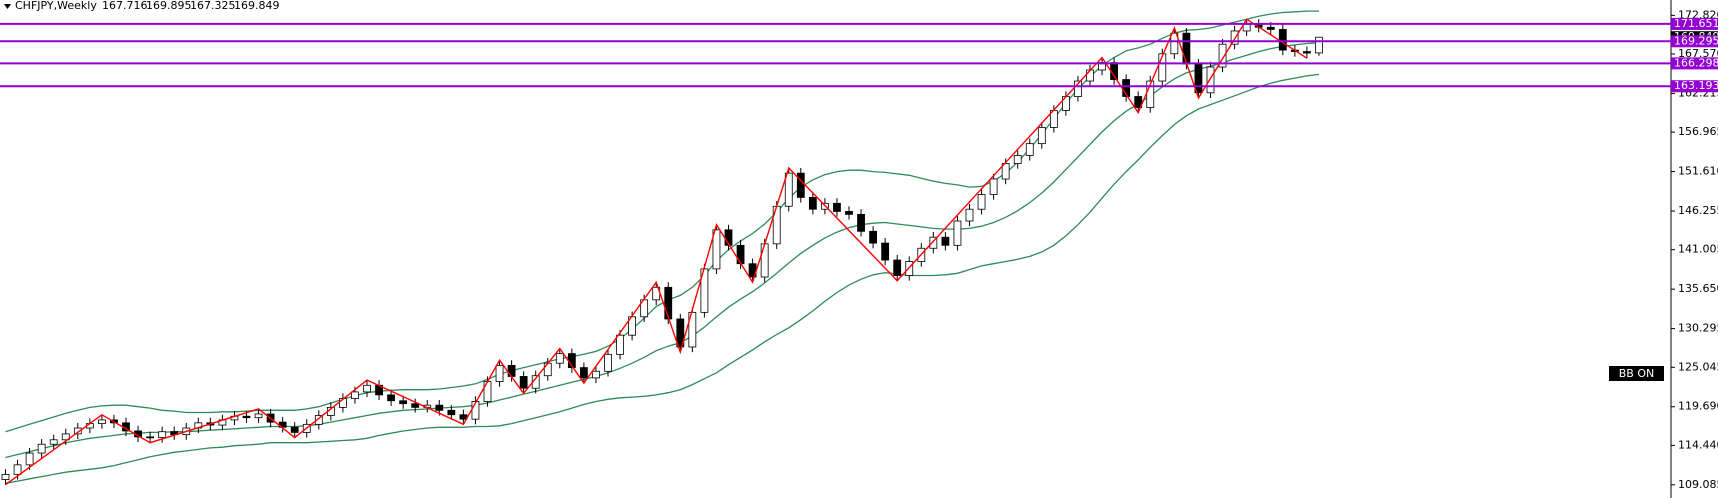 Image resolution: width=1718 pixels, height=498 pixels. I want to click on symbol-label: CHFJPY,Weekly, so click(56, 6).